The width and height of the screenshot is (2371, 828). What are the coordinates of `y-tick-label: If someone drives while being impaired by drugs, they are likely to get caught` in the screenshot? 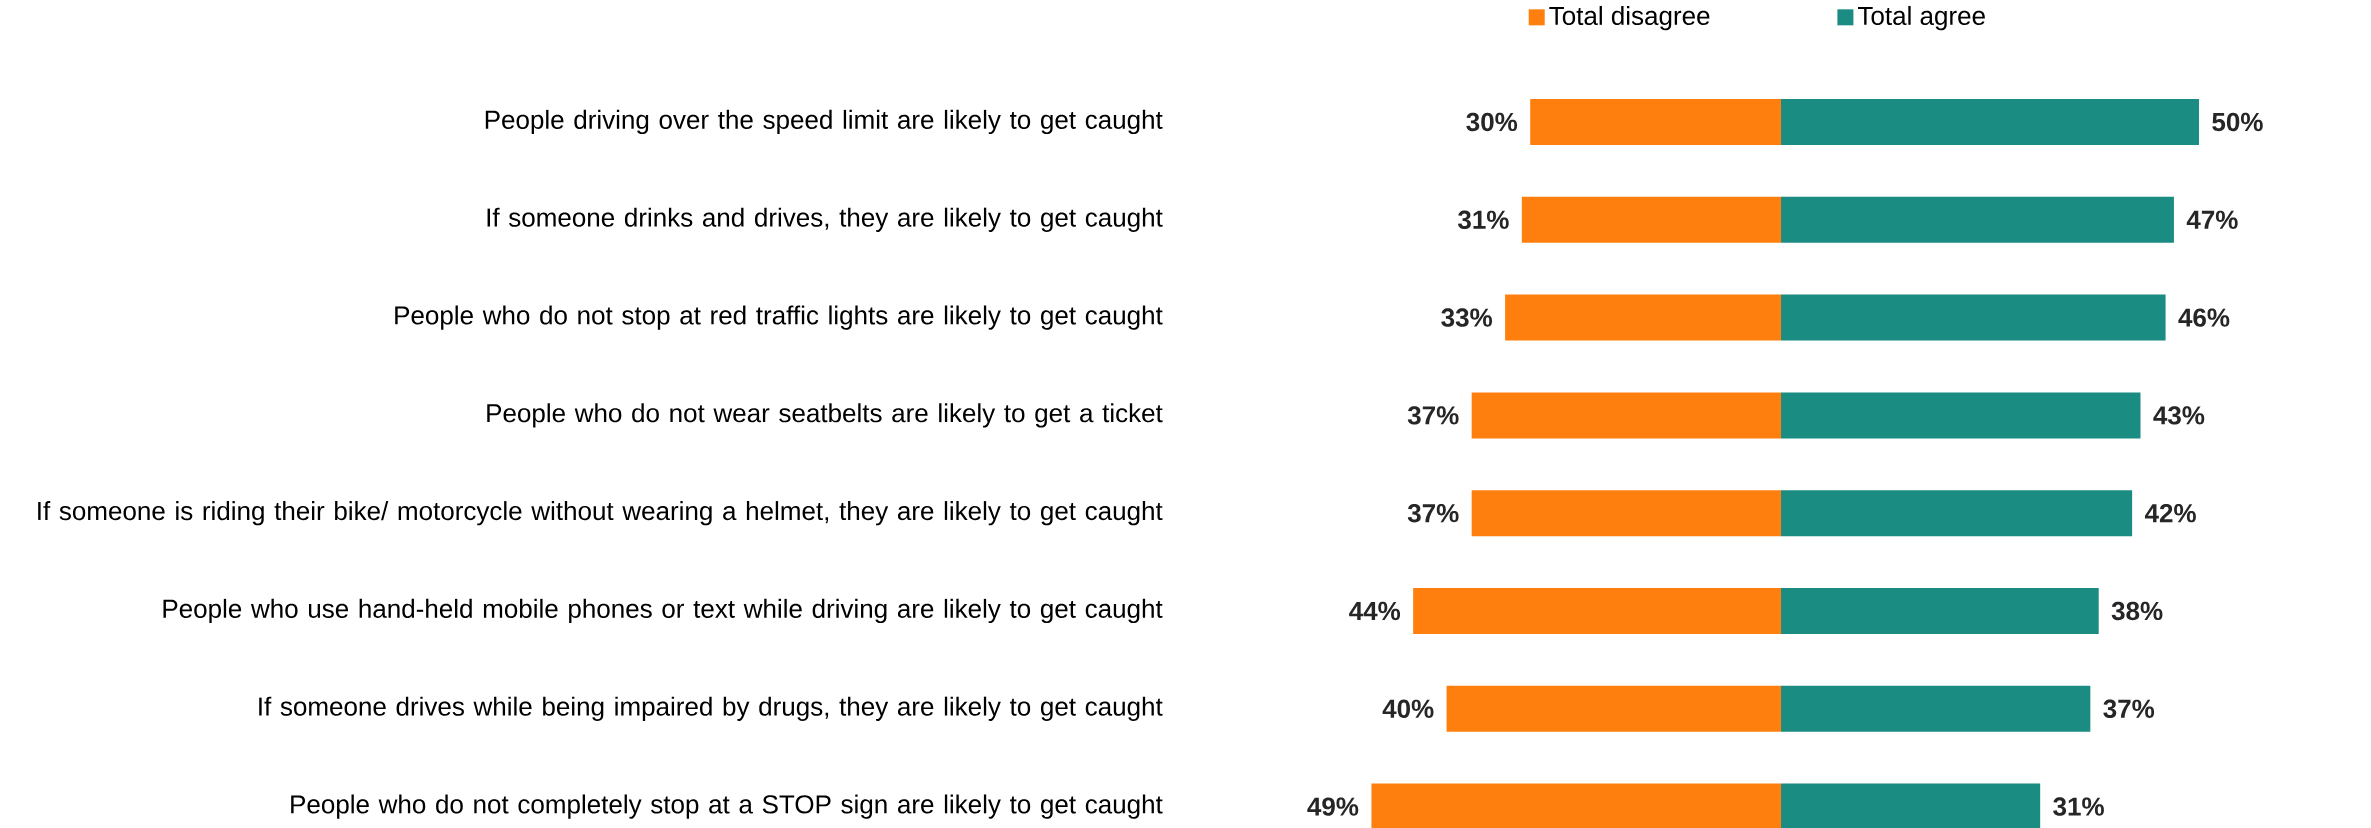 It's located at (711, 708).